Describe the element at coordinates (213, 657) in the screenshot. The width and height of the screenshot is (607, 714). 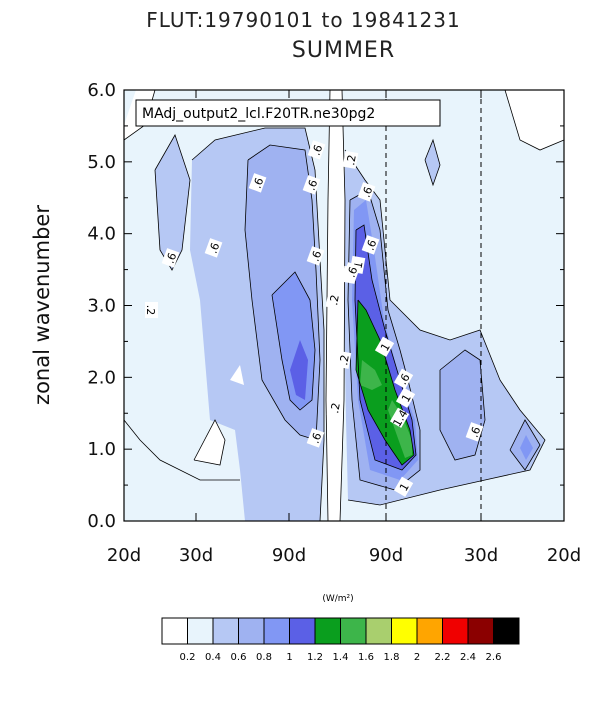
I see `colorbar-label: 0.4` at that location.